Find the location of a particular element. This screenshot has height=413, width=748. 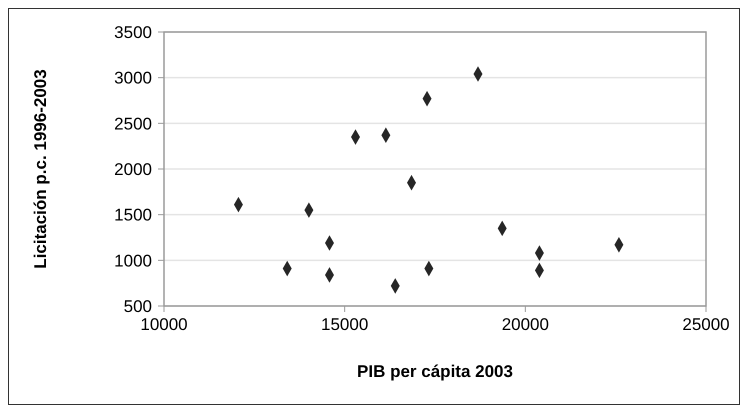

x-tick-label: 10000 is located at coordinates (164, 324).